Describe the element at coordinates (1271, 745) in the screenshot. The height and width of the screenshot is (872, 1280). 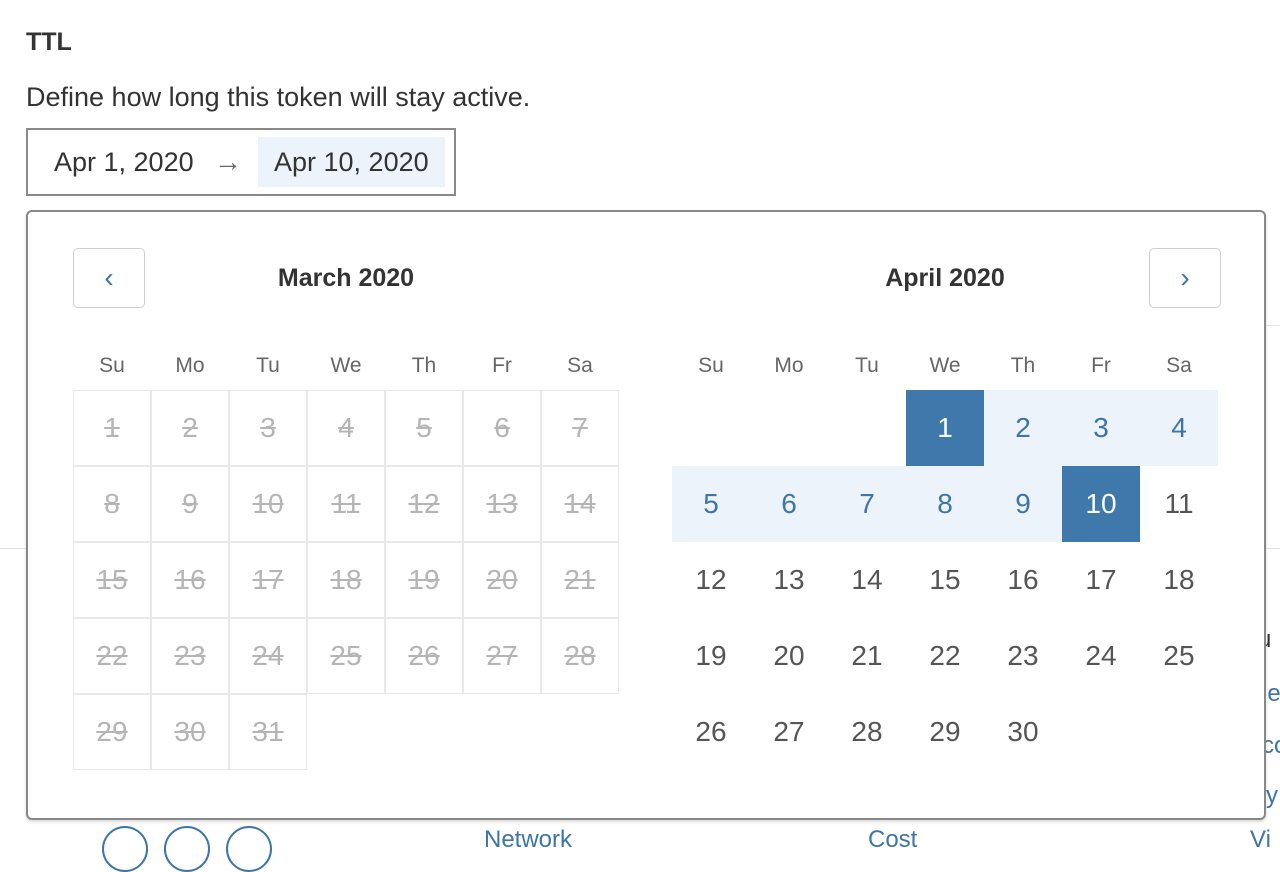
I see `background-link: co` at that location.